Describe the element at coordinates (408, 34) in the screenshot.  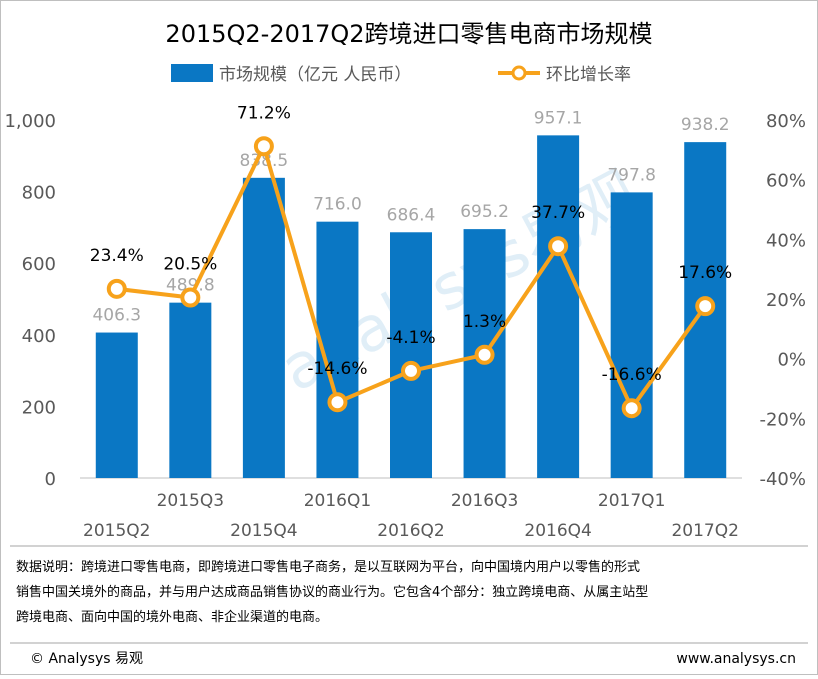
I see `chart-title: 2015Q2-2017Q2跨境进口零售电商市场规模` at that location.